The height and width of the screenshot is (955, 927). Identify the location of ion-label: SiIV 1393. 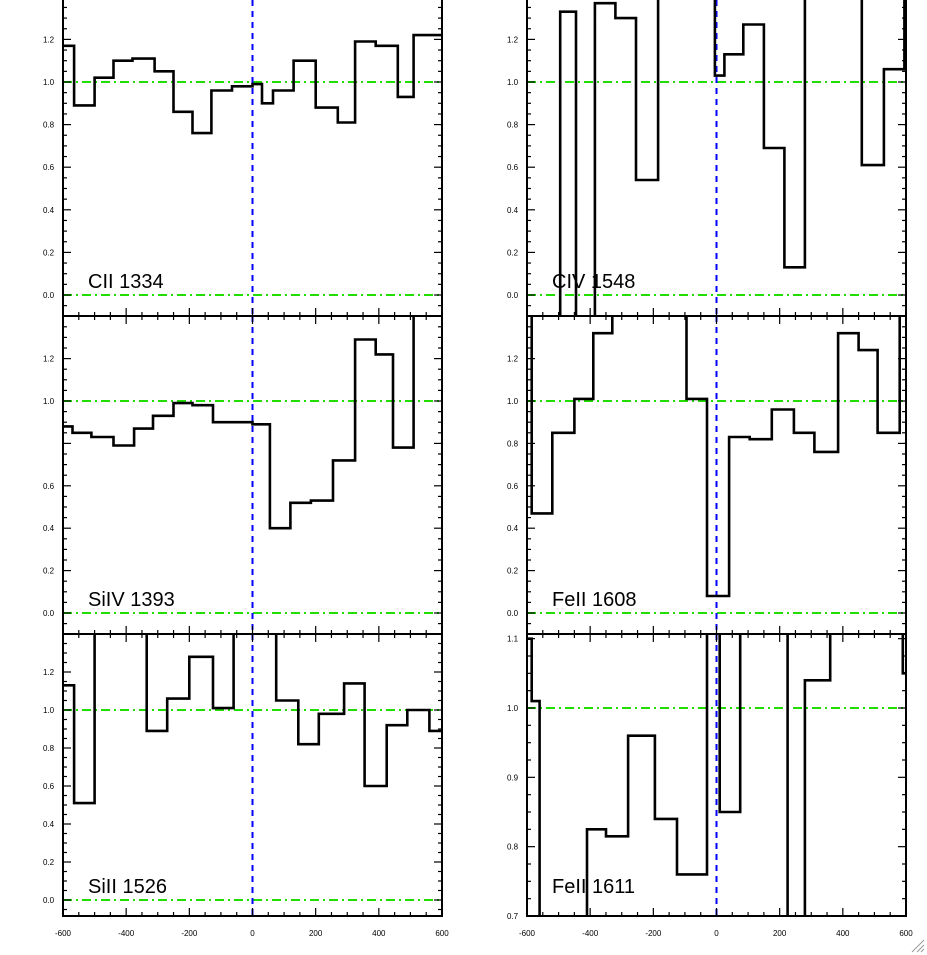
(131, 600).